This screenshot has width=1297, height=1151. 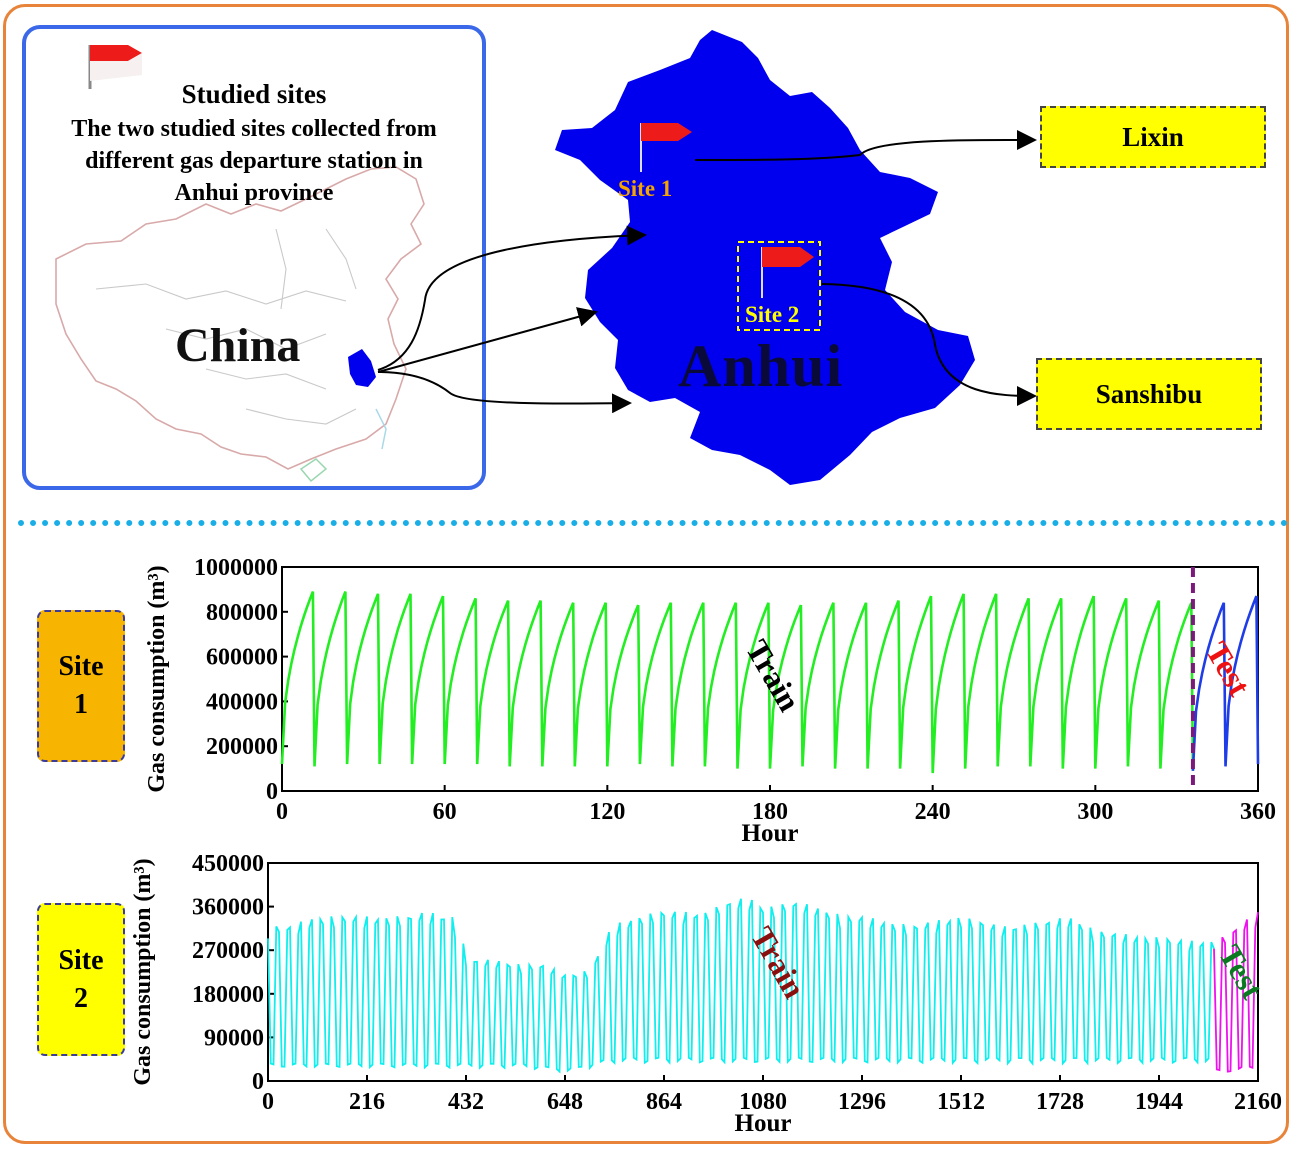 I want to click on site2-side-line2: 2, so click(x=80, y=998).